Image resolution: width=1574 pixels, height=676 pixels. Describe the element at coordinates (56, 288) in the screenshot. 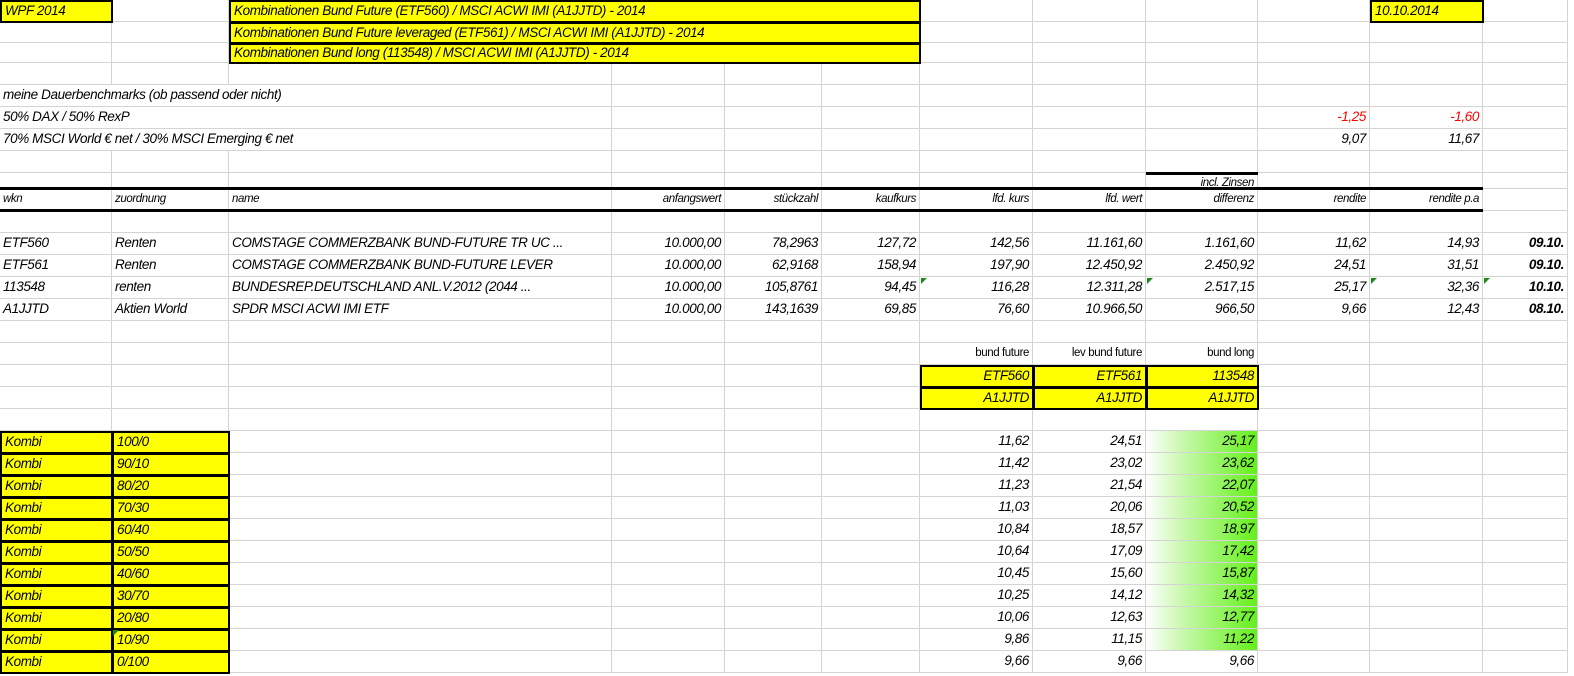

I see `position-cell-wkn: 113548` at that location.